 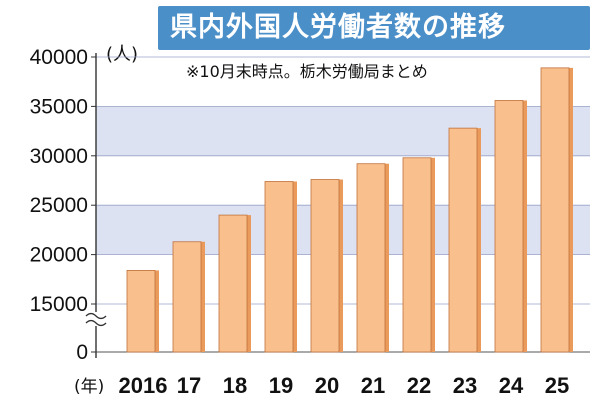 I want to click on y-tick-label: 15000, so click(x=59, y=304).